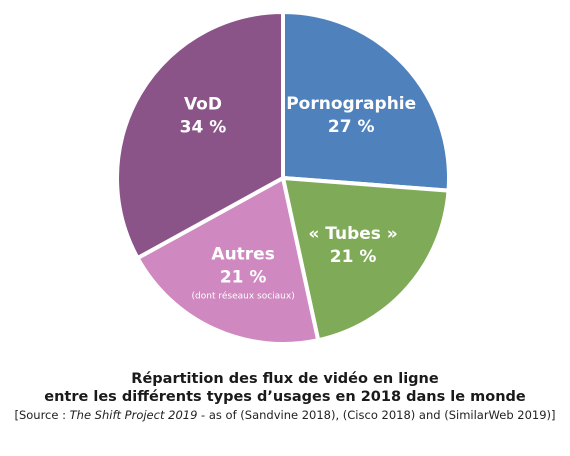 Image resolution: width=570 pixels, height=456 pixels. Describe the element at coordinates (351, 104) in the screenshot. I see `slice-label-pornographie: Pornographie` at that location.